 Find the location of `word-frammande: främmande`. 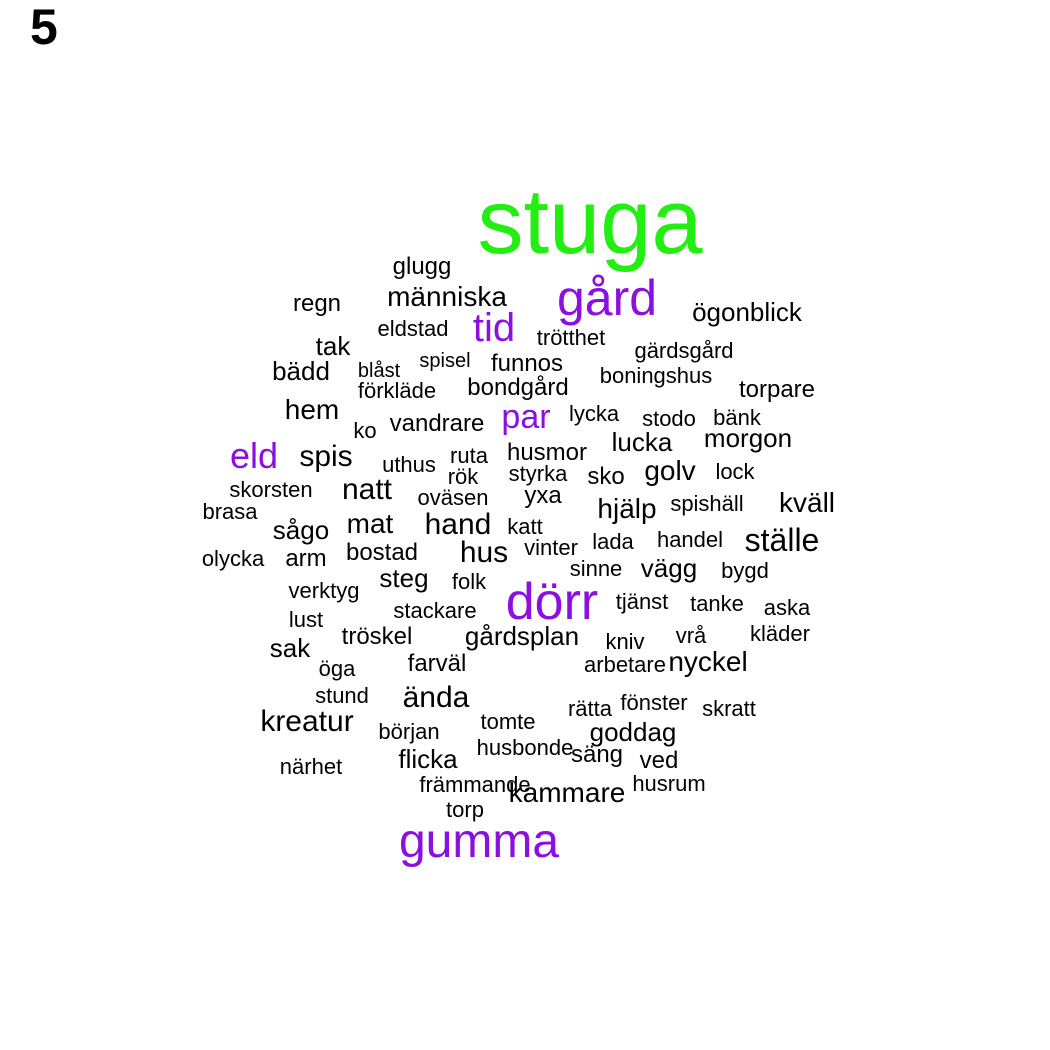

word-frammande: främmande is located at coordinates (475, 784).